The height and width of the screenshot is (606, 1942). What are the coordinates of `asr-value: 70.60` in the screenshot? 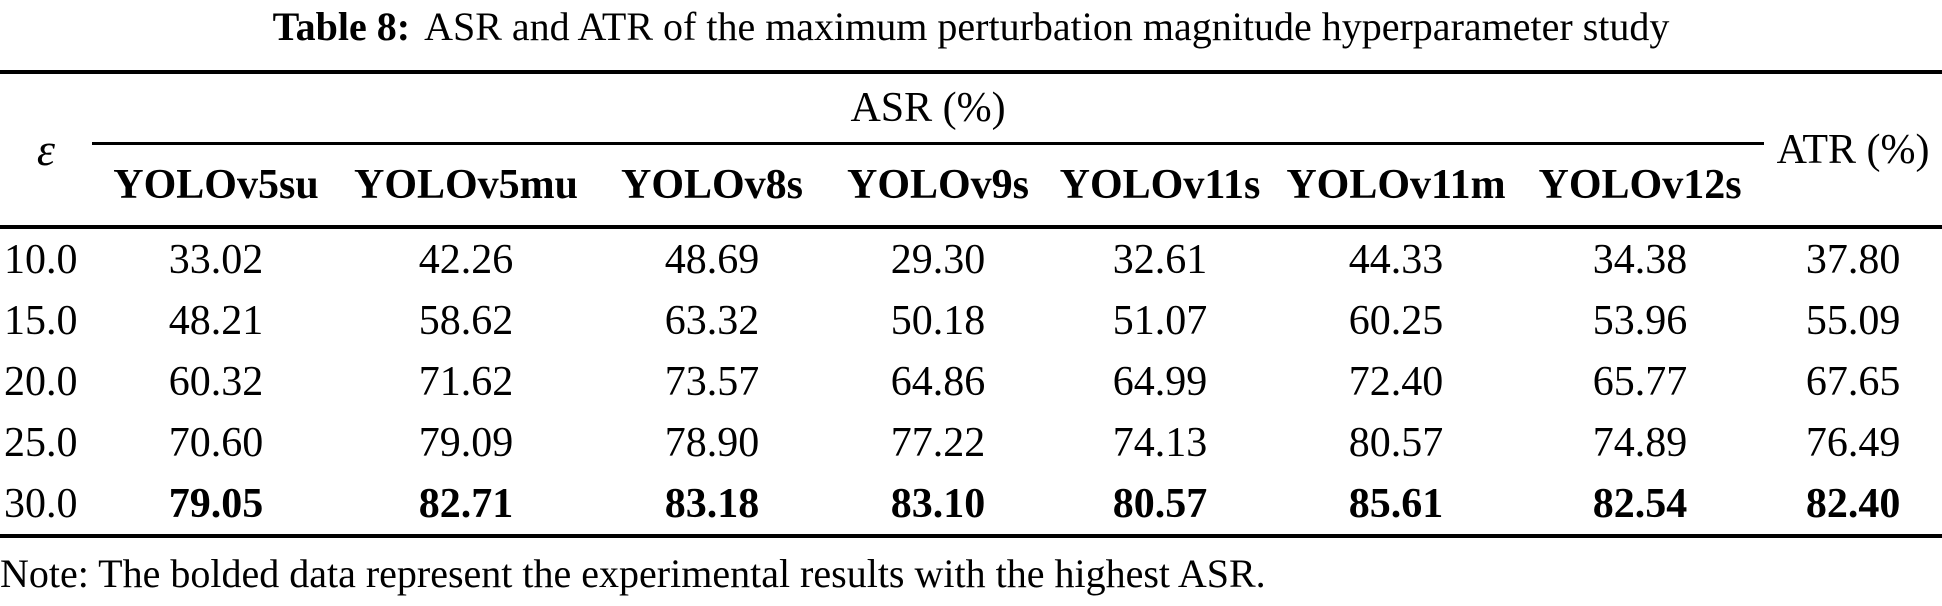 It's located at (216, 442).